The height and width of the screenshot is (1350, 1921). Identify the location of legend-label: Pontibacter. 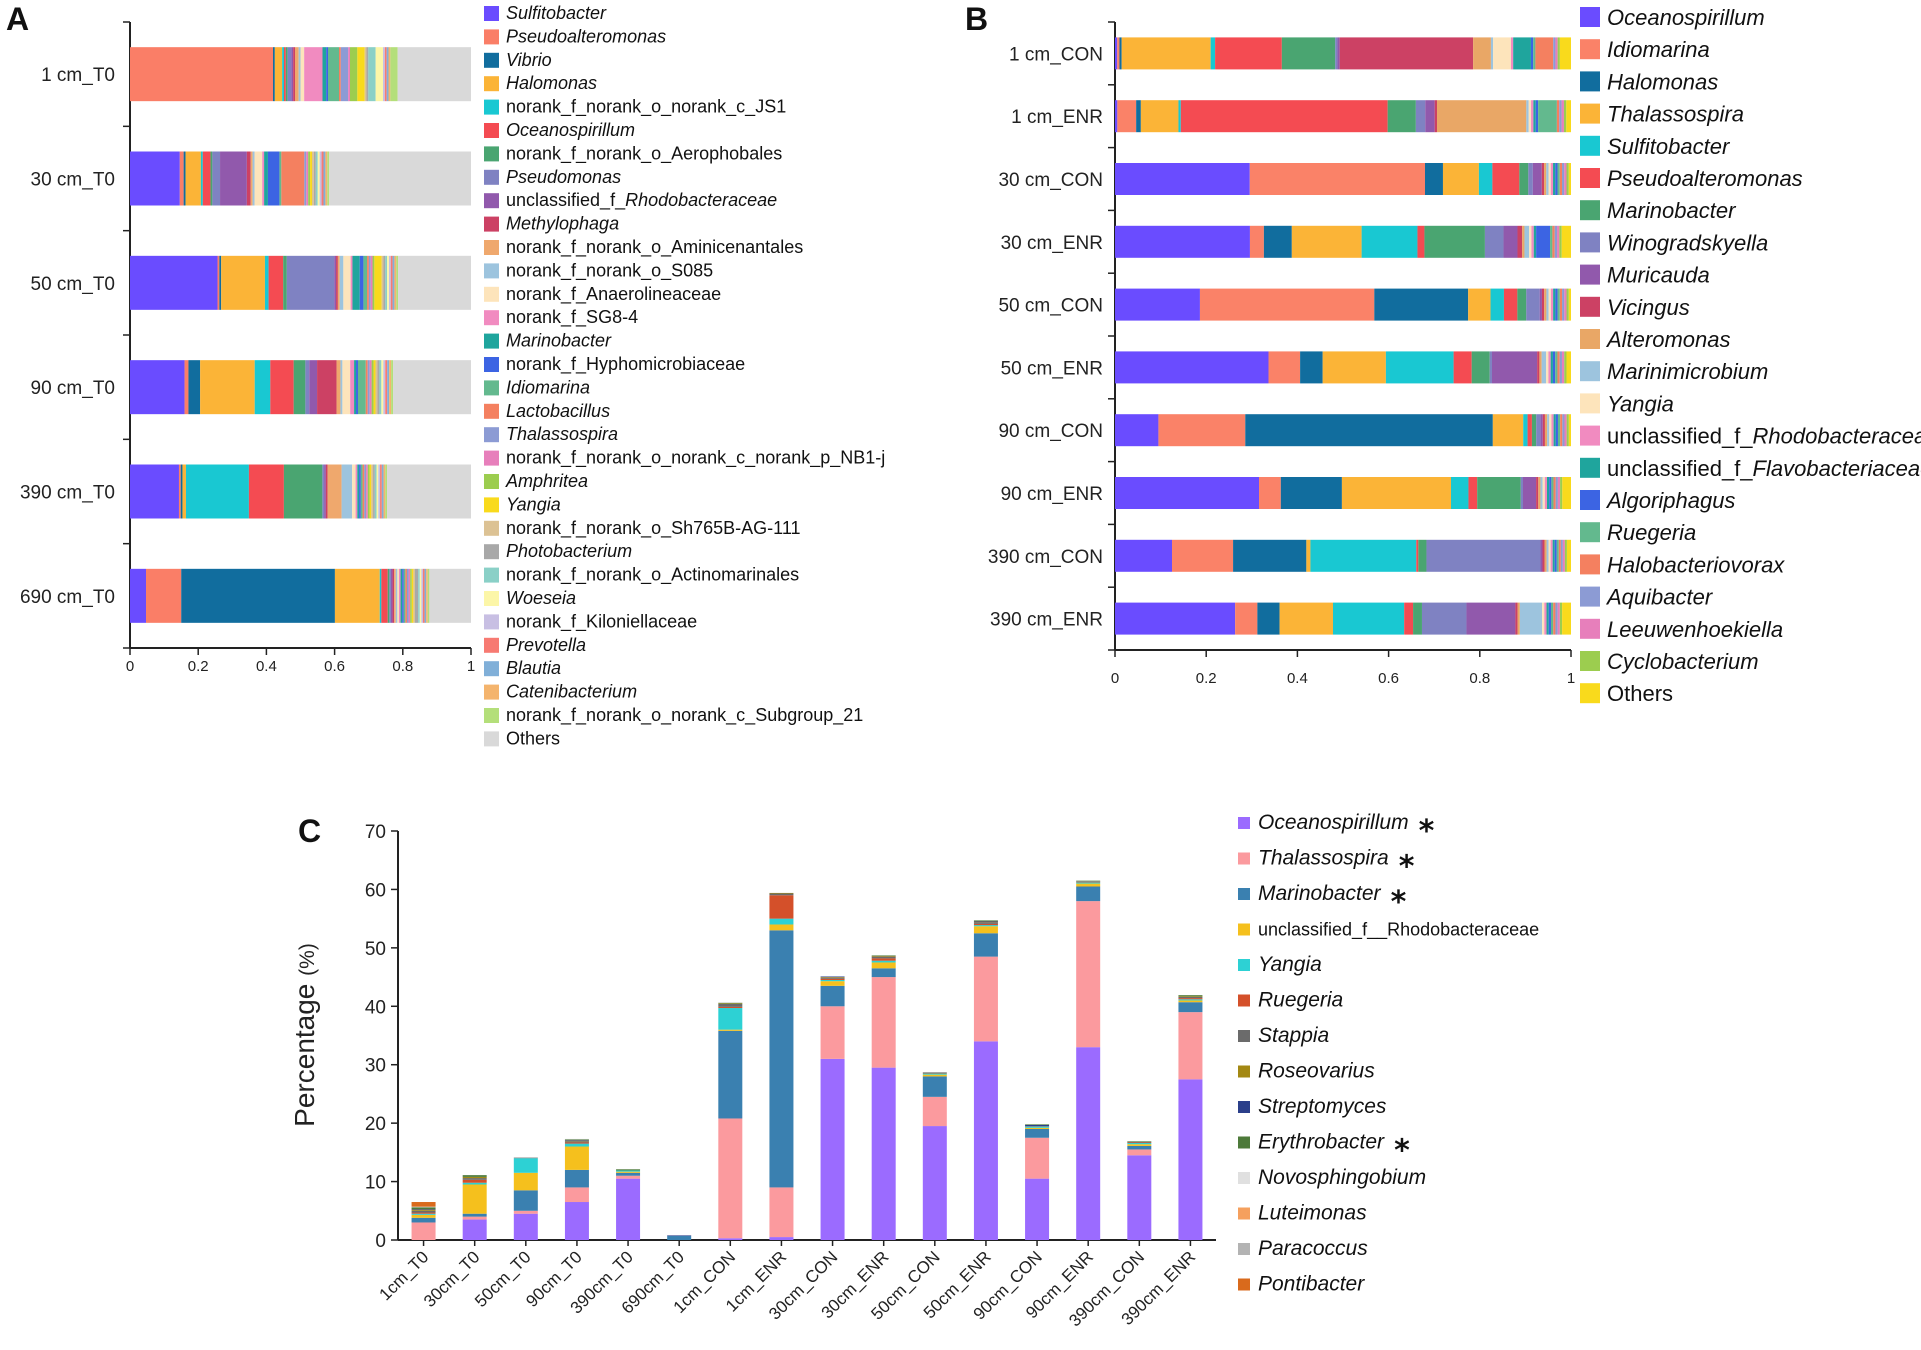
(1311, 1284).